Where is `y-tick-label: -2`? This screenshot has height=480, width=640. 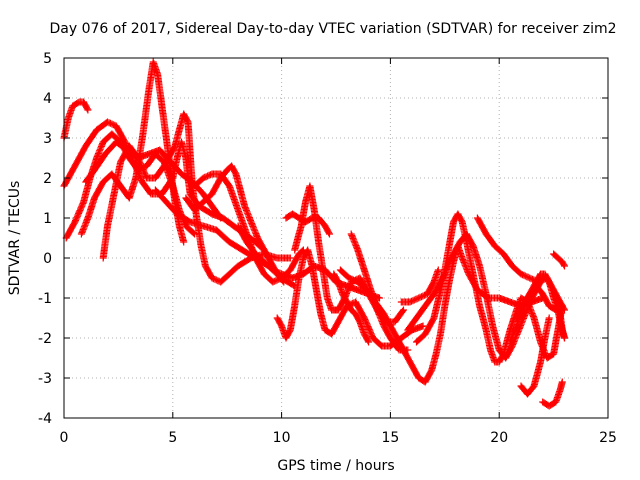
y-tick-label: -2 is located at coordinates (45, 339).